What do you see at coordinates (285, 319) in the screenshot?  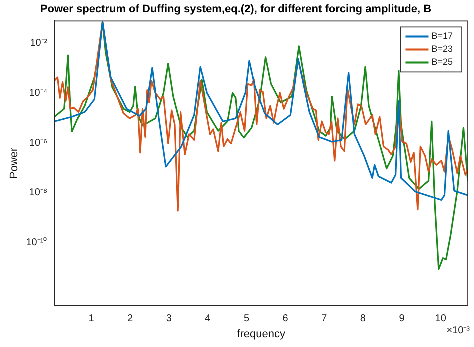 I see `x-tick-label: 6` at bounding box center [285, 319].